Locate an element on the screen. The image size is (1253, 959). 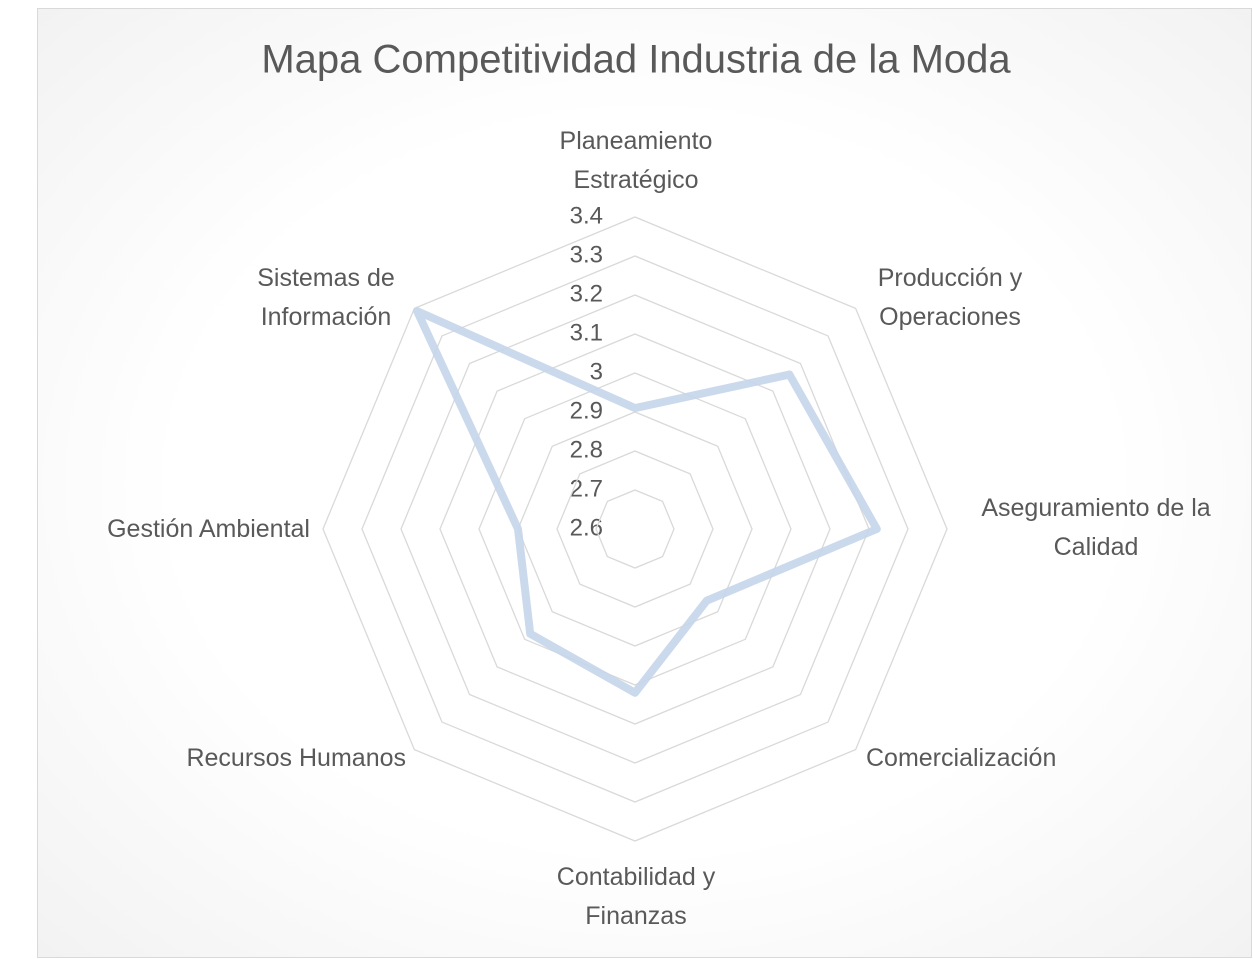
r-tick-label: 2.6 is located at coordinates (586, 527).